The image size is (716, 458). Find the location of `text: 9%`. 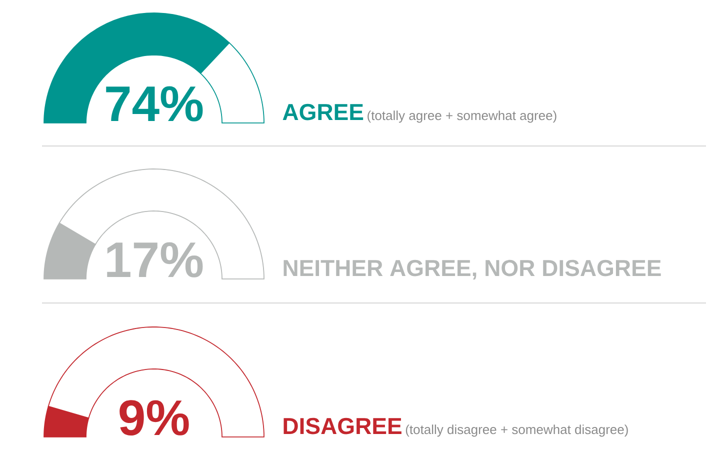

text: 9% is located at coordinates (154, 418).